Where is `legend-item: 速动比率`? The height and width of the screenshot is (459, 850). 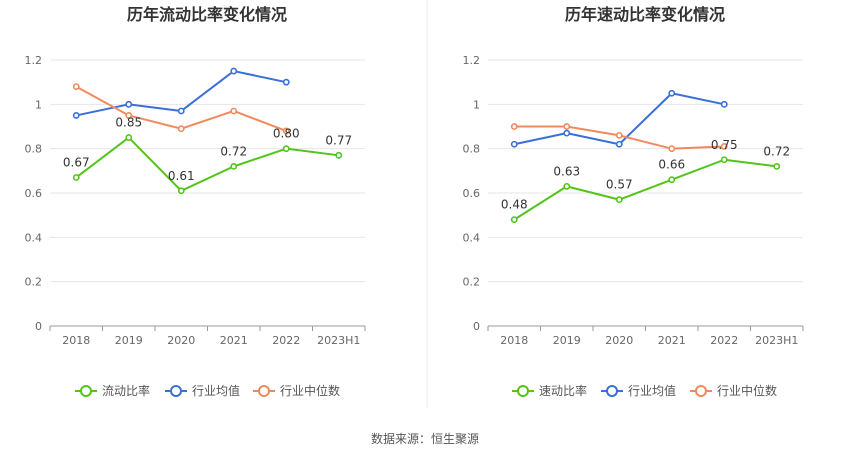
legend-item: 速动比率 is located at coordinates (549, 390).